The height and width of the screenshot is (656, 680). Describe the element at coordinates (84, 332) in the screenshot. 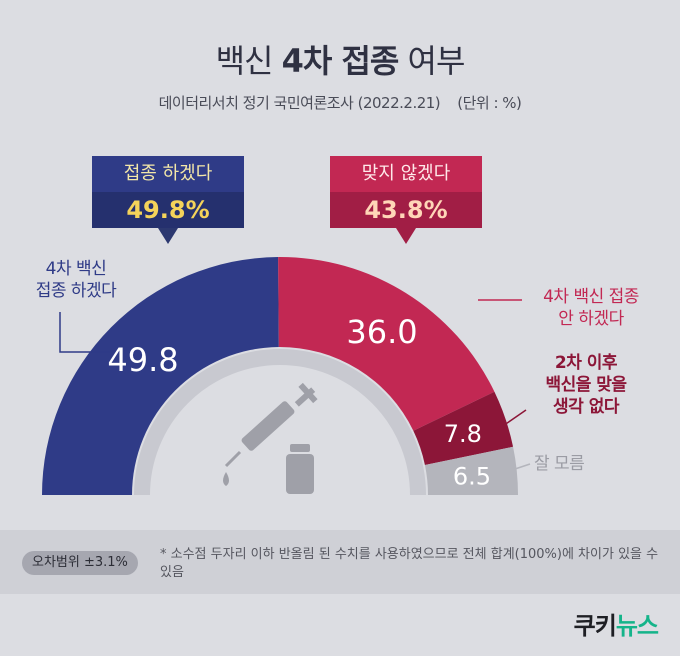

I see `leader-line-yes` at that location.